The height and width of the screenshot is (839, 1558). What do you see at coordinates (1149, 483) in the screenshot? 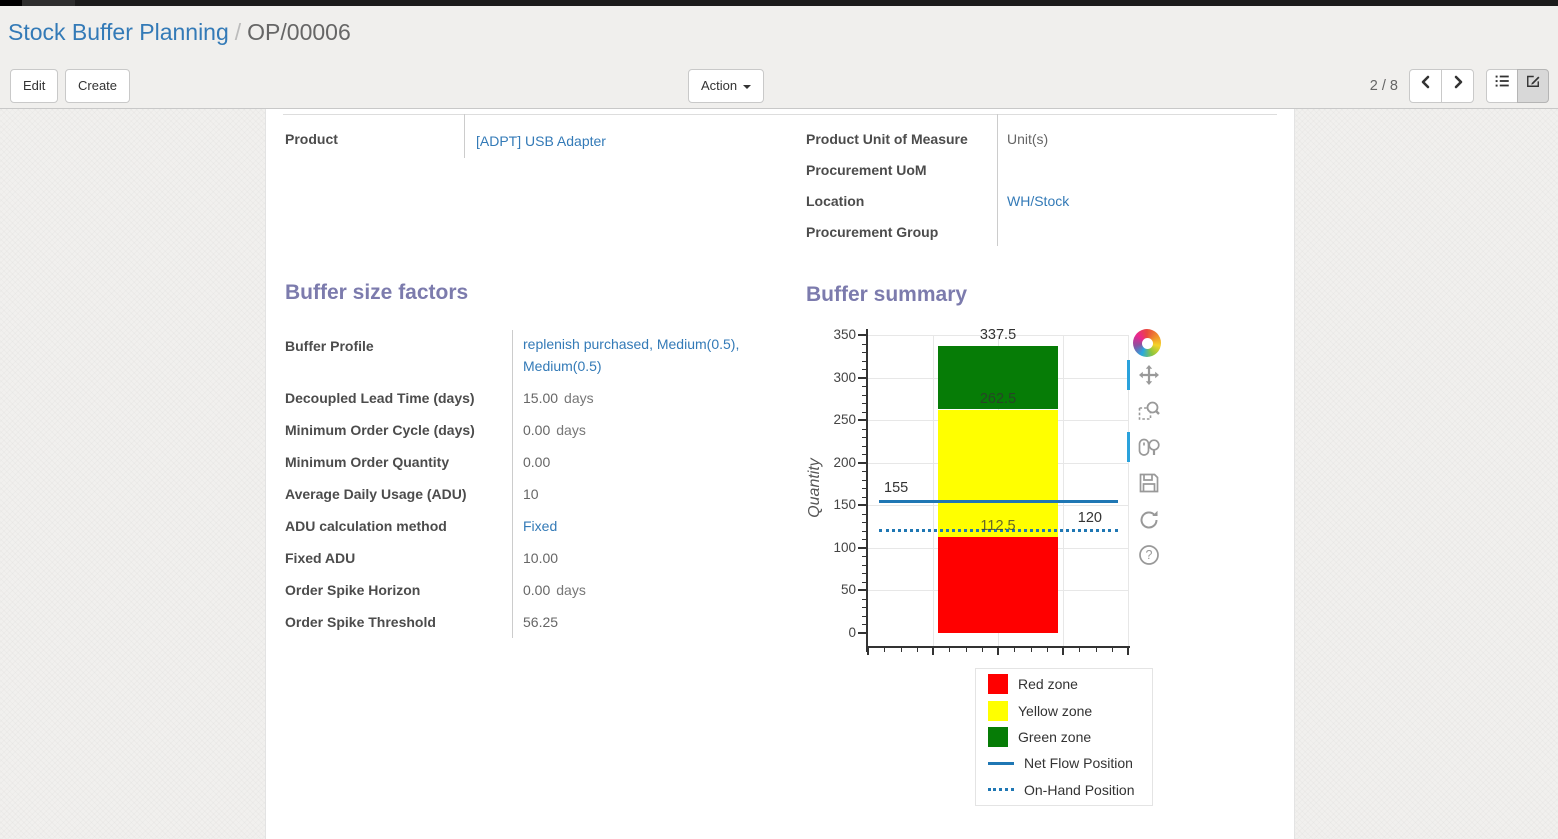
I see `save-floppy-icon` at bounding box center [1149, 483].